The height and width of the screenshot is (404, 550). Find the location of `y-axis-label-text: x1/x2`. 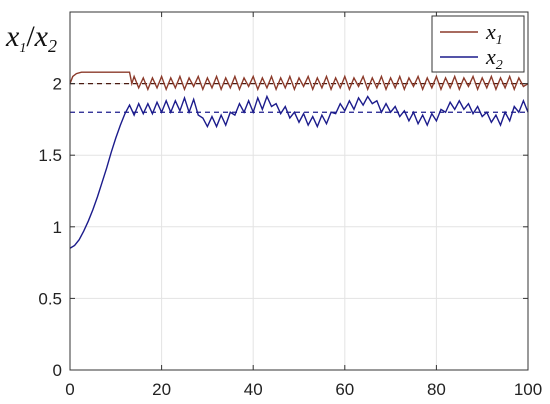

y-axis-label-text: x1/x2 is located at coordinates (31, 38).